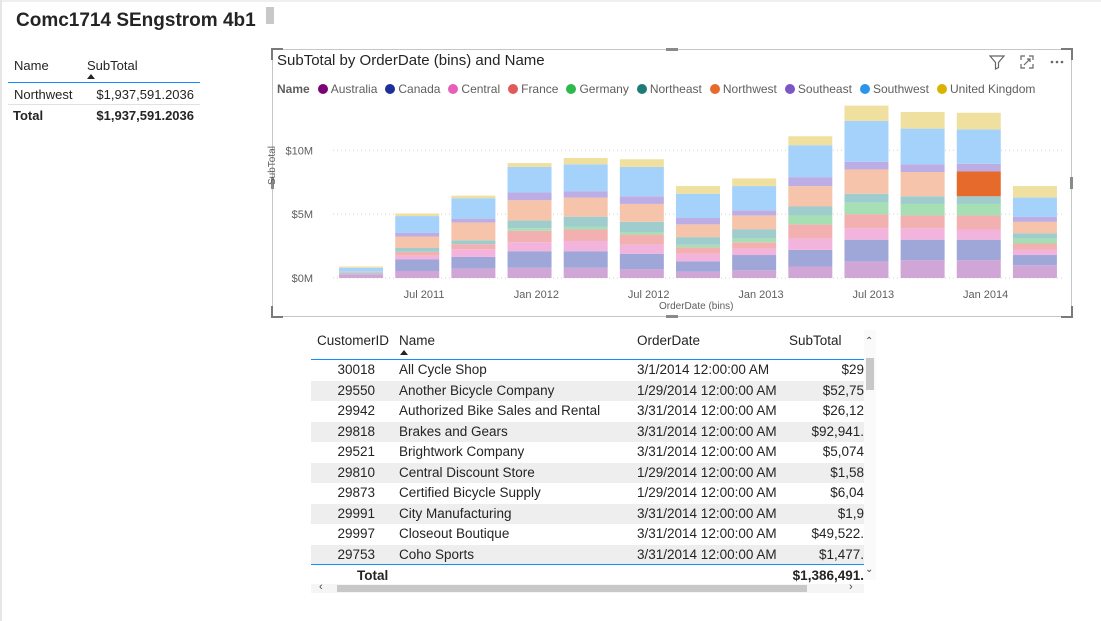 Image resolution: width=1101 pixels, height=621 pixels. I want to click on col-header-name: Name, so click(417, 340).